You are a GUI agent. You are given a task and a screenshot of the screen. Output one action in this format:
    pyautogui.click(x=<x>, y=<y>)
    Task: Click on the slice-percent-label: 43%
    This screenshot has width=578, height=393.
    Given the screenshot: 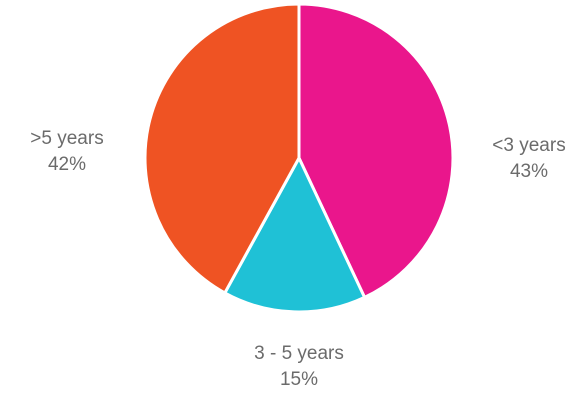 What is the action you would take?
    pyautogui.click(x=529, y=171)
    